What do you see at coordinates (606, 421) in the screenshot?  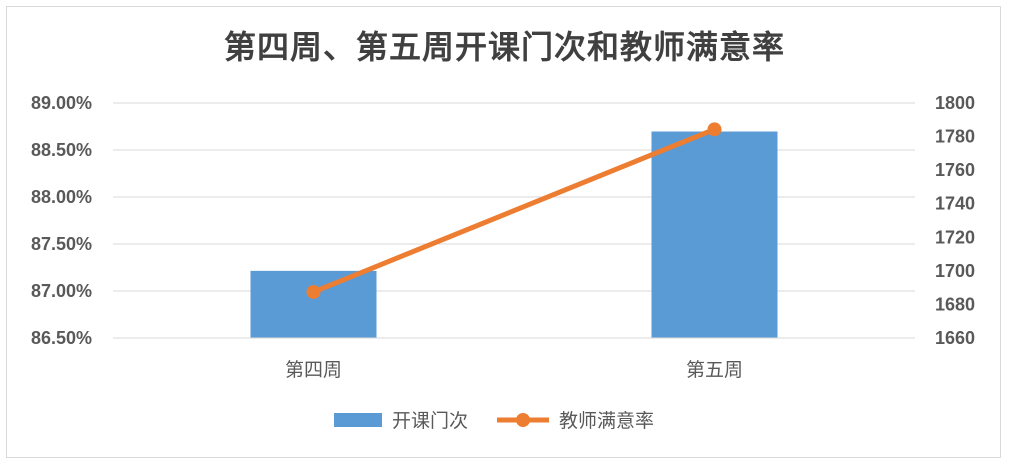 I see `legend-label: 教师满意率` at bounding box center [606, 421].